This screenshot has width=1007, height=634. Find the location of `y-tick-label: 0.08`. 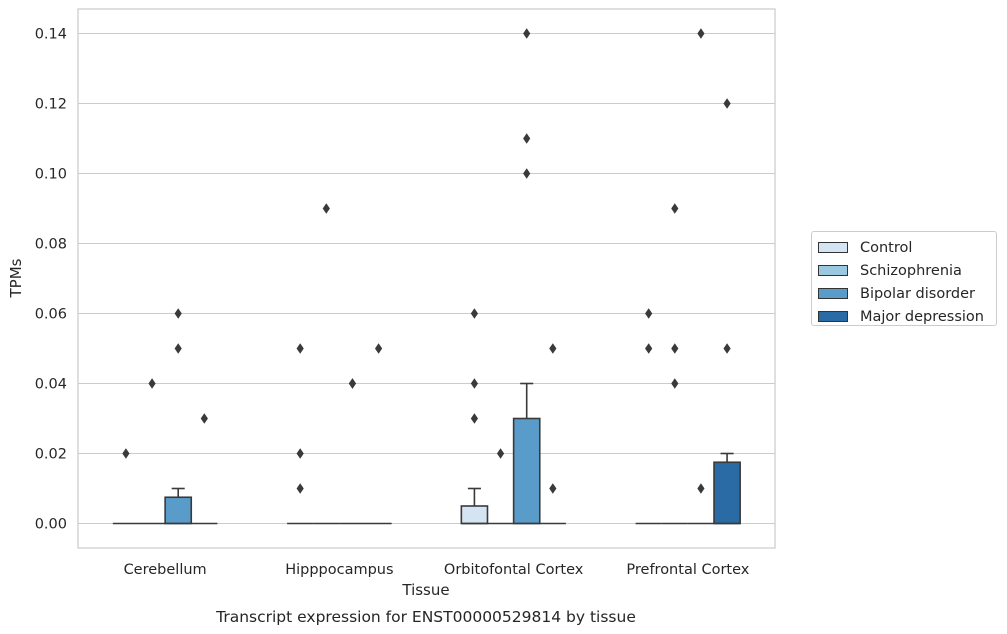

y-tick-label: 0.08 is located at coordinates (51, 245).